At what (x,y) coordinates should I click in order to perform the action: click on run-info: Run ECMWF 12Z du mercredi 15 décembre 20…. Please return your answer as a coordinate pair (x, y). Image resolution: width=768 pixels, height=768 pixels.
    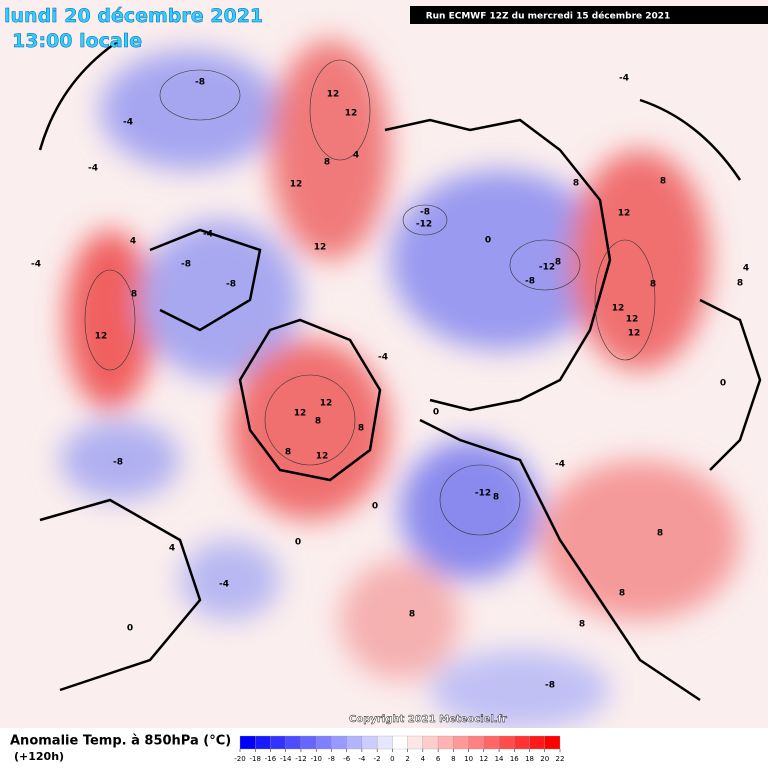
    Looking at the image, I should click on (548, 16).